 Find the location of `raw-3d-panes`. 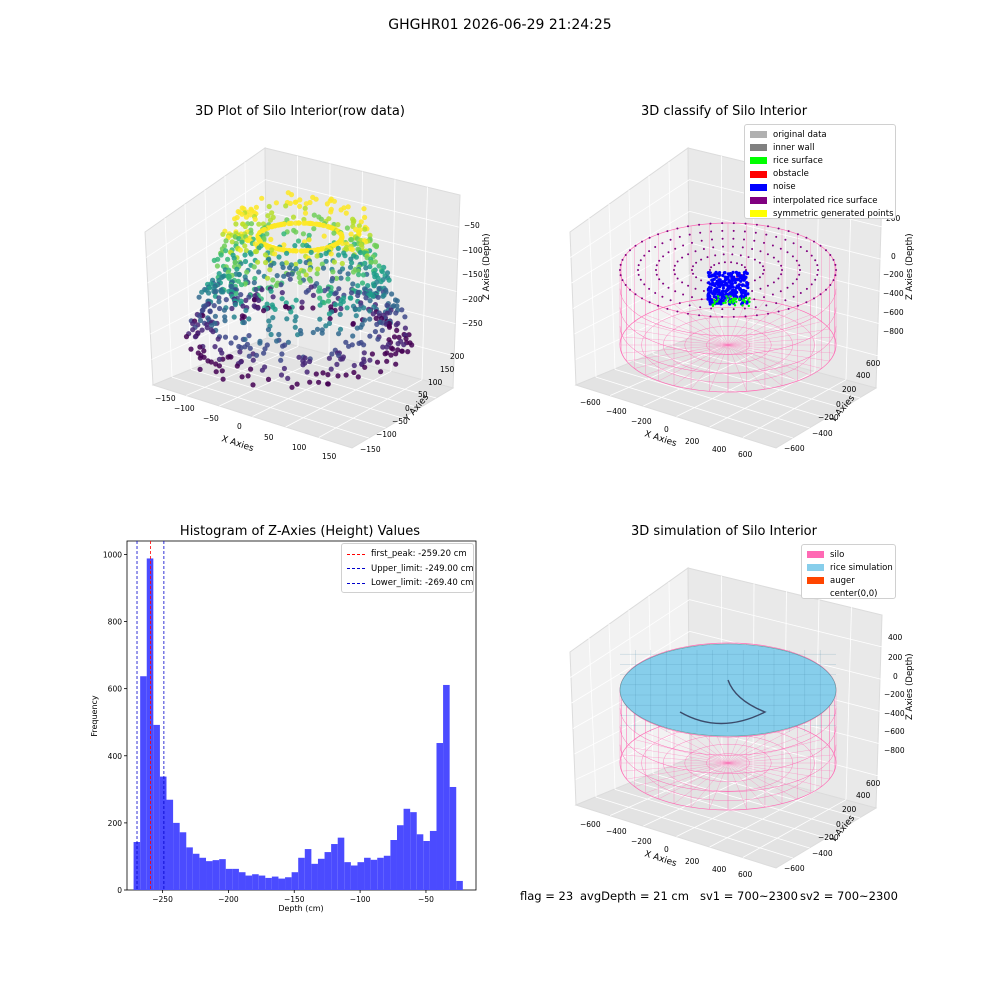

raw-3d-panes is located at coordinates (302, 298).